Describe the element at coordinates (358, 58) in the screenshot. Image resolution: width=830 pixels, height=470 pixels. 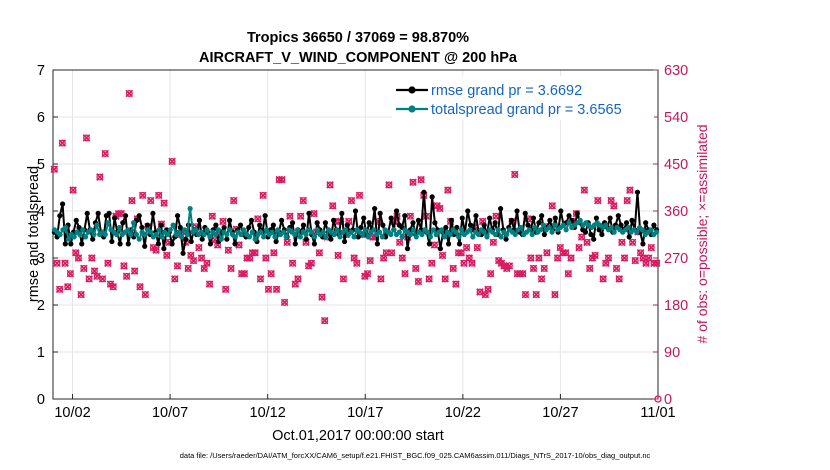
I see `chart-title-line2: AIRCRAFT_V_WIND_COMPONENT @ 200 hPa` at that location.